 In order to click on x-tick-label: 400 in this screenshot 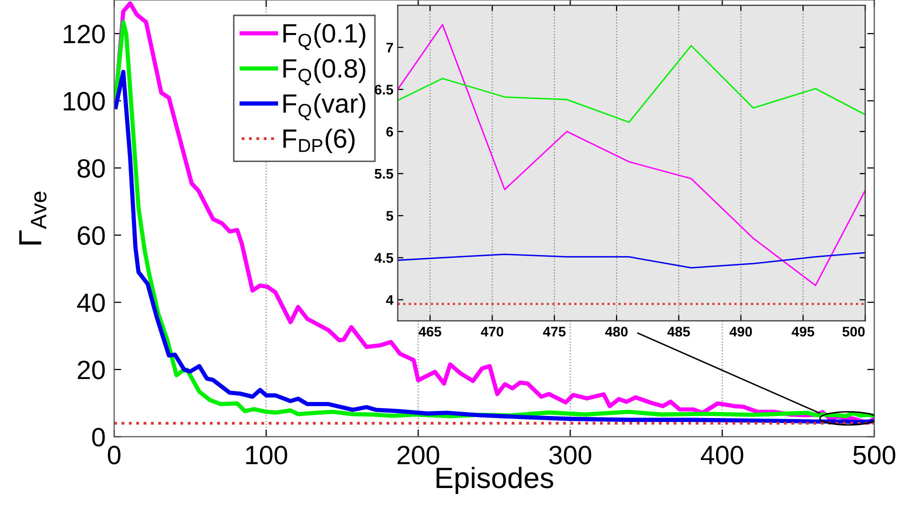, I will do `click(722, 455)`.